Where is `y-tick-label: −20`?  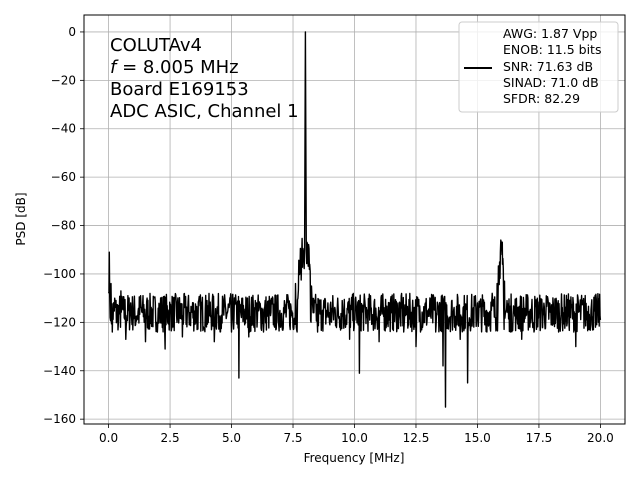
y-tick-label: −20 is located at coordinates (63, 80).